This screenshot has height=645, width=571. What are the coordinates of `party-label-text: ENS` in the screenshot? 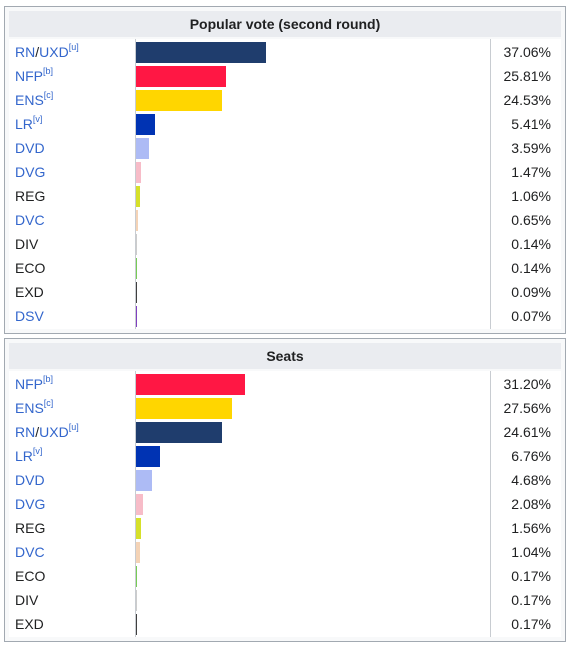 It's located at (29, 408).